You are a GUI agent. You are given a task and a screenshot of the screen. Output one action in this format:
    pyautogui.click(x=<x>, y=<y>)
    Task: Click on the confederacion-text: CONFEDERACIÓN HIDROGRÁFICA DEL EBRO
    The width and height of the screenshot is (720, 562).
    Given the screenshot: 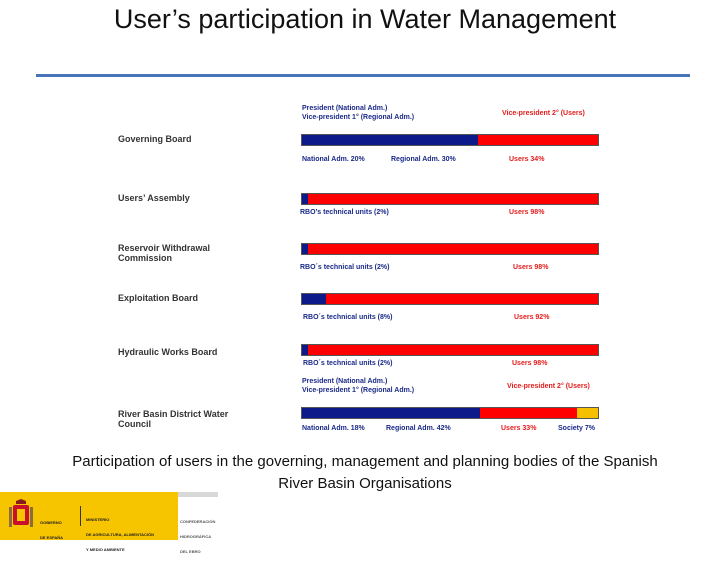 What is the action you would take?
    pyautogui.click(x=197, y=534)
    